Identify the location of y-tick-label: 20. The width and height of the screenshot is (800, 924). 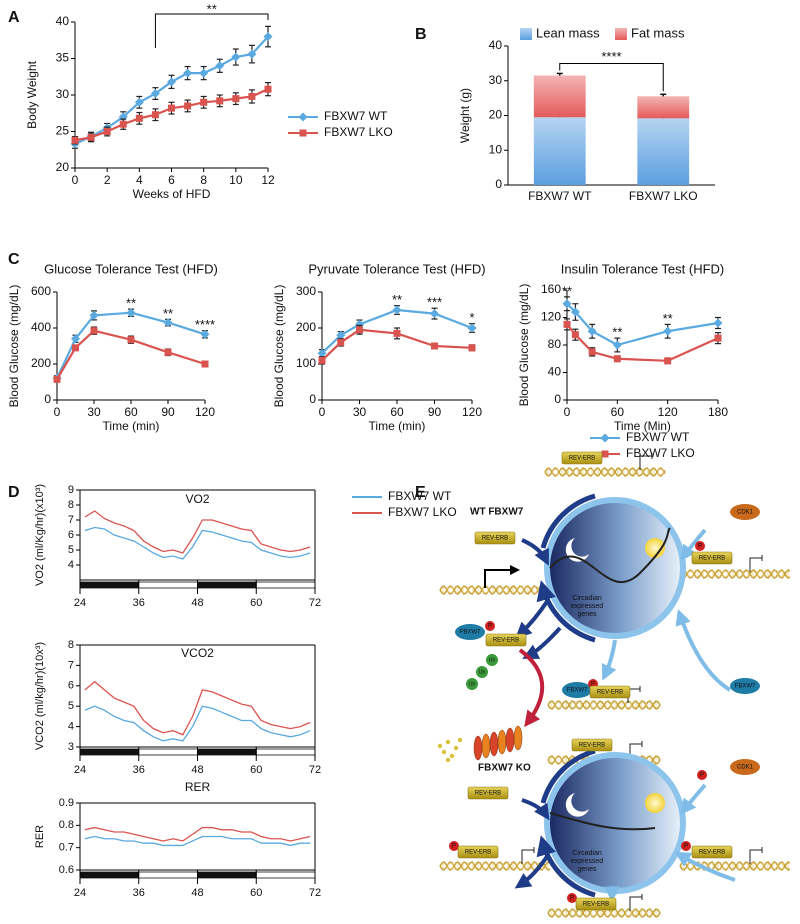
(496, 115).